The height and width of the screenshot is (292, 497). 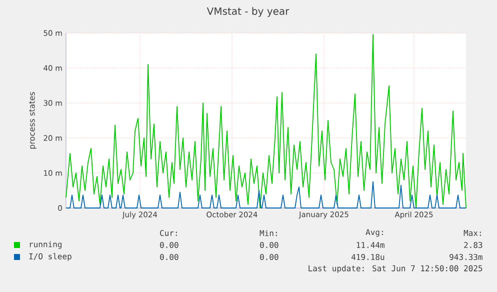 I want to click on text: 419.18u, so click(x=367, y=257).